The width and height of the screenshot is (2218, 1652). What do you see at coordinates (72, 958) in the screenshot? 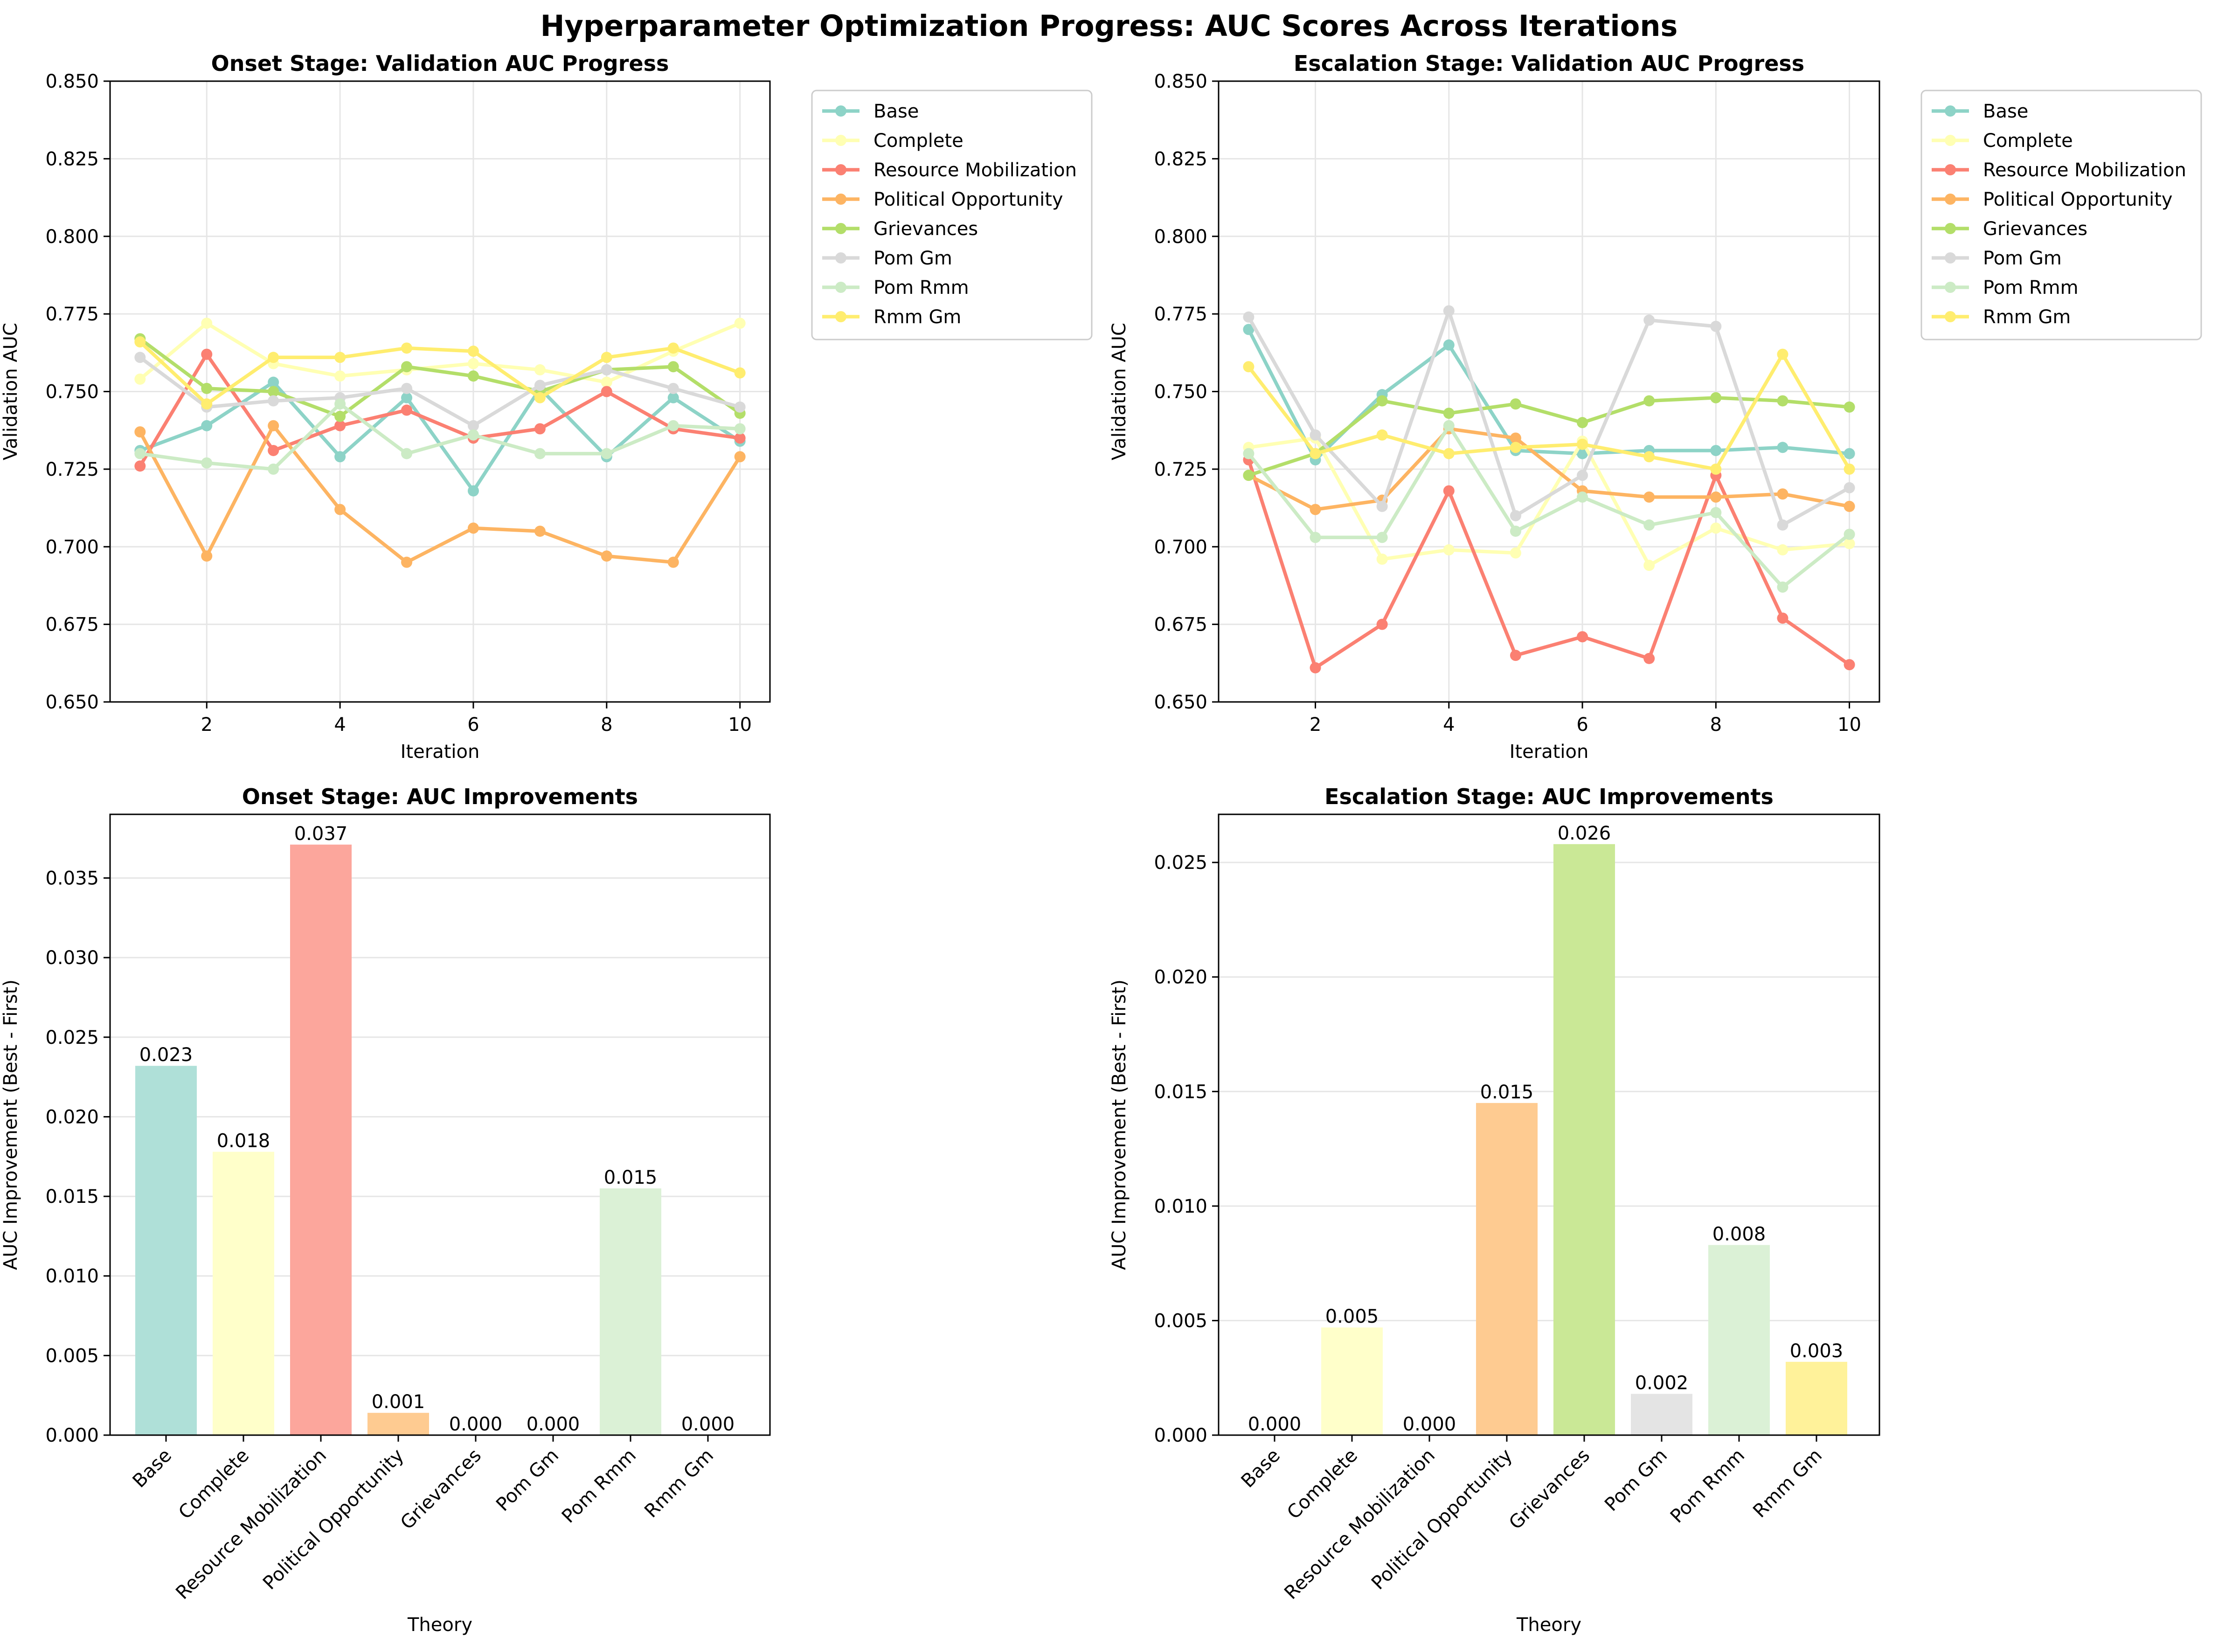
I see `y-tick-label: 0.030` at bounding box center [72, 958].